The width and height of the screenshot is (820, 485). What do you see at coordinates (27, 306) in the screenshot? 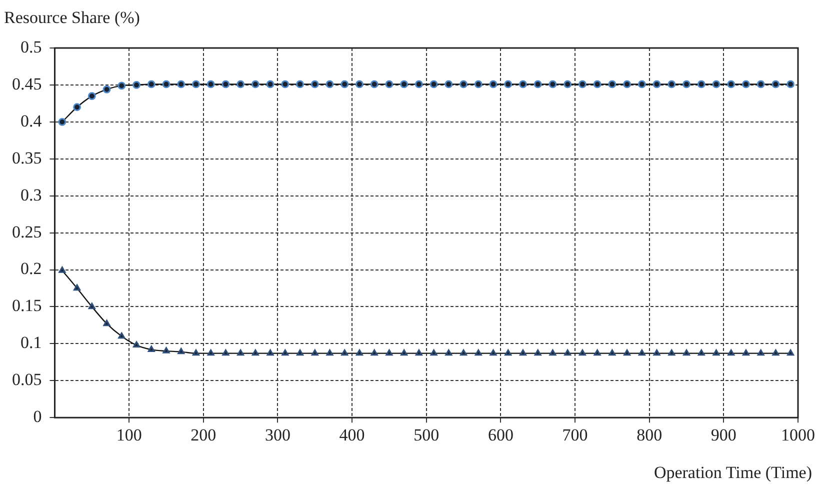
I see `y-tick-label: 0.15` at bounding box center [27, 306].